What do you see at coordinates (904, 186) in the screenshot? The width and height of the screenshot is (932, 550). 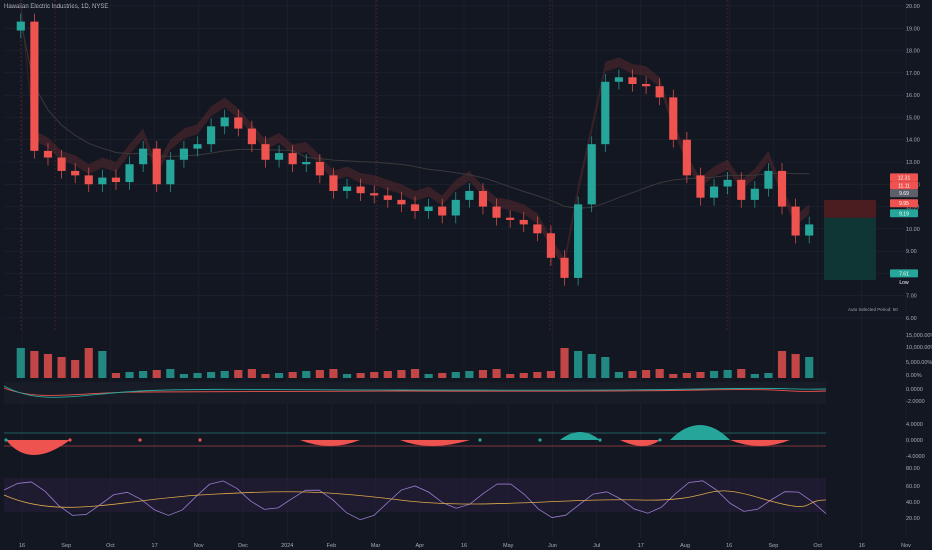 I see `price-badge-label: 11.11` at bounding box center [904, 186].